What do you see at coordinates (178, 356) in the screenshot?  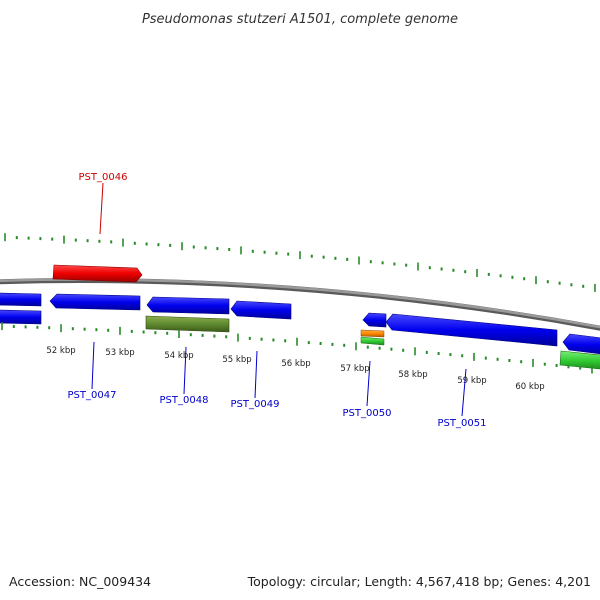 I see `scale-label-54kbp: 54 kbp` at bounding box center [178, 356].